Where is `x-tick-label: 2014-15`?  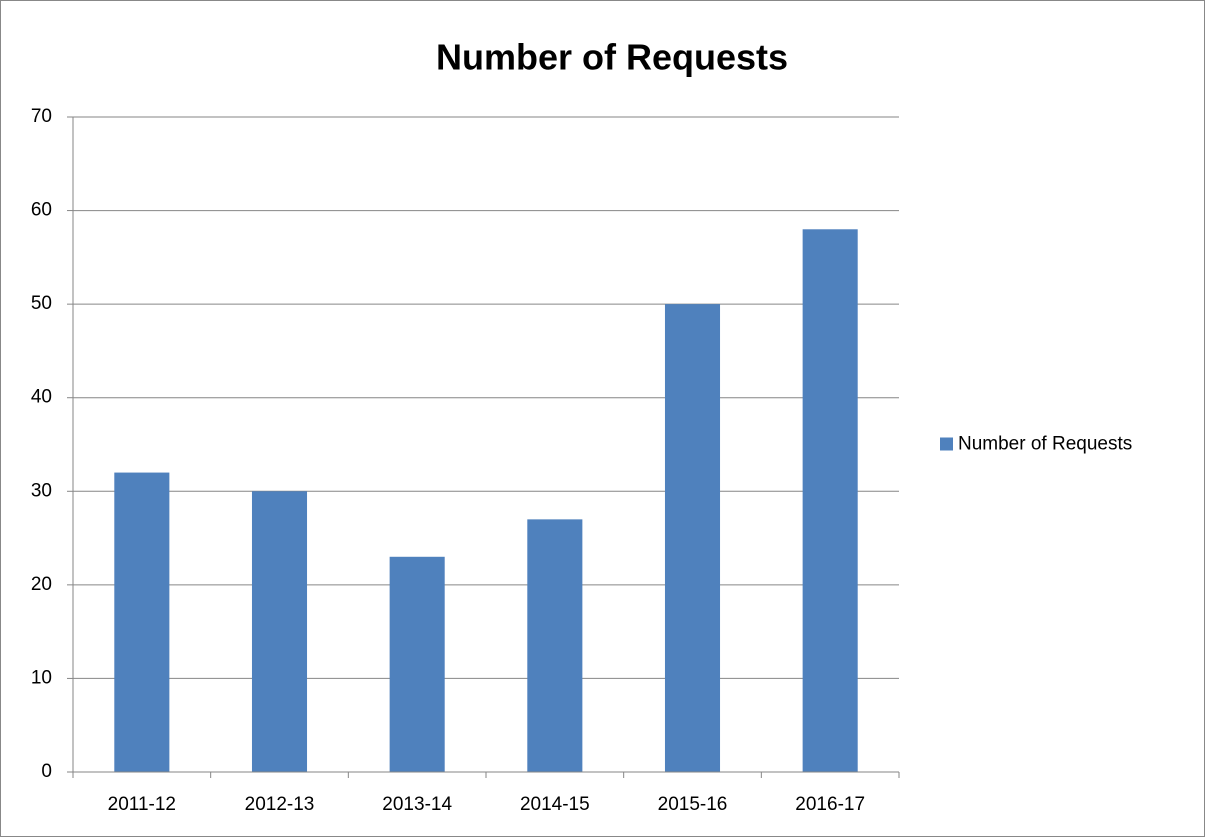 x-tick-label: 2014-15 is located at coordinates (555, 804).